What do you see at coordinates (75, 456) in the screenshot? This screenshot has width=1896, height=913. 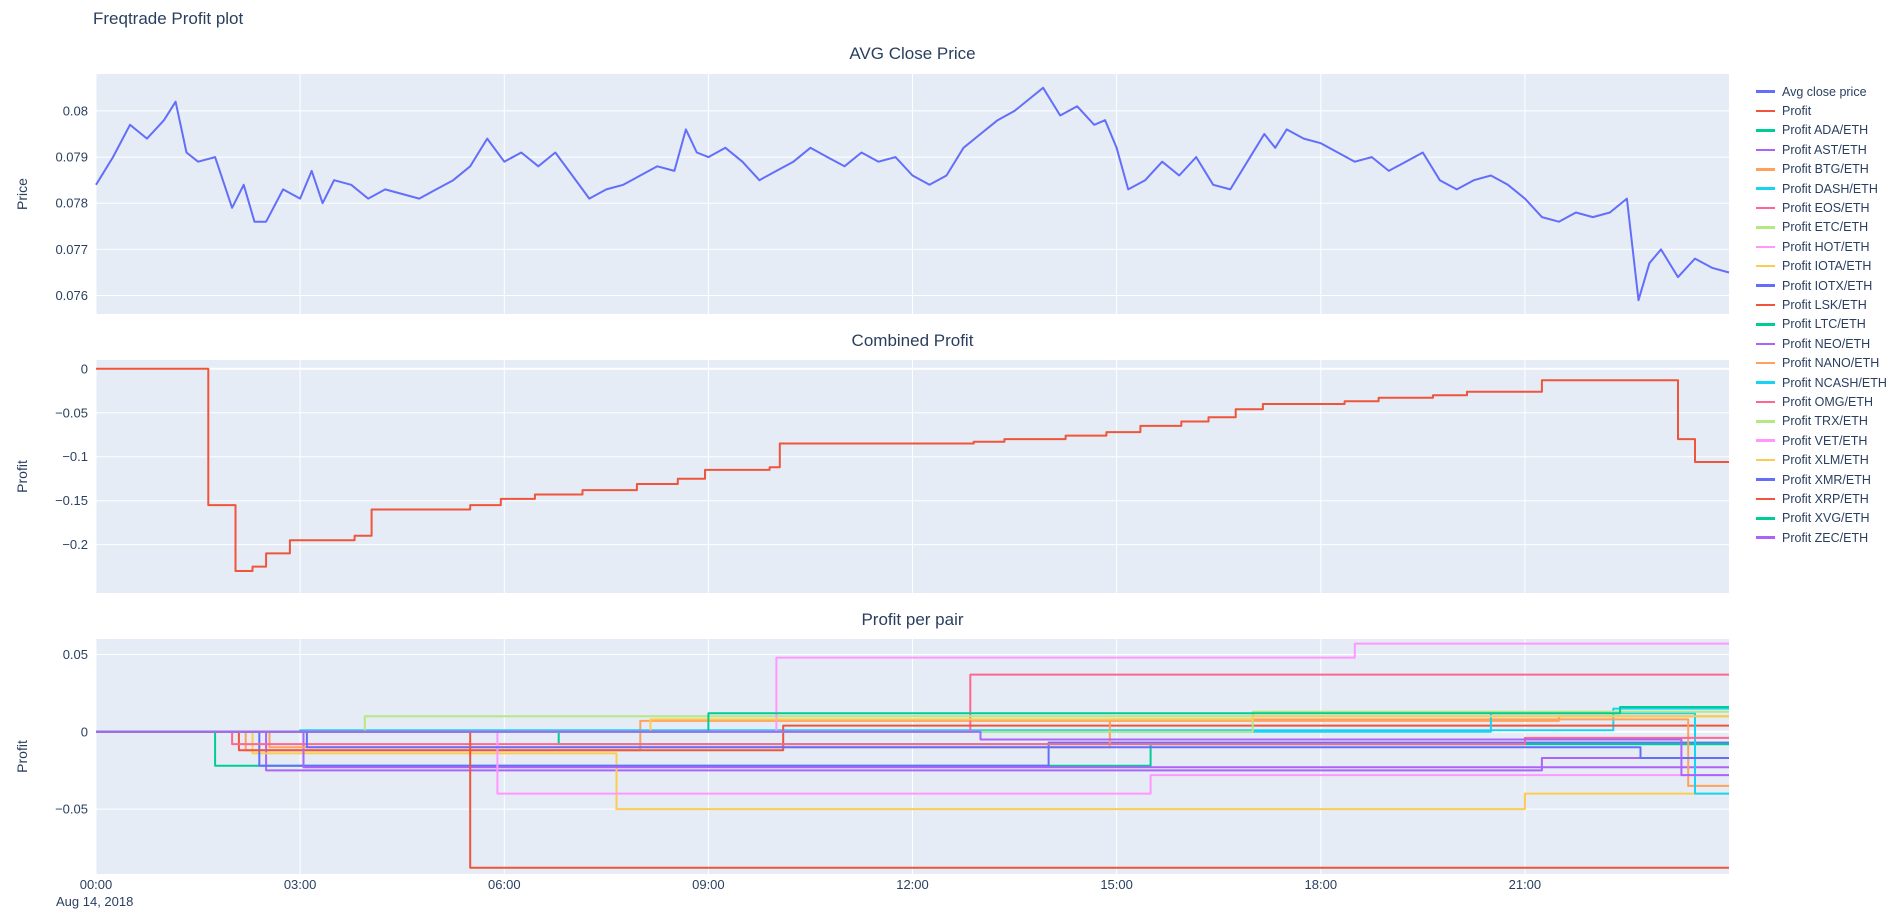 I see `y-tick-label: −0.1` at bounding box center [75, 456].